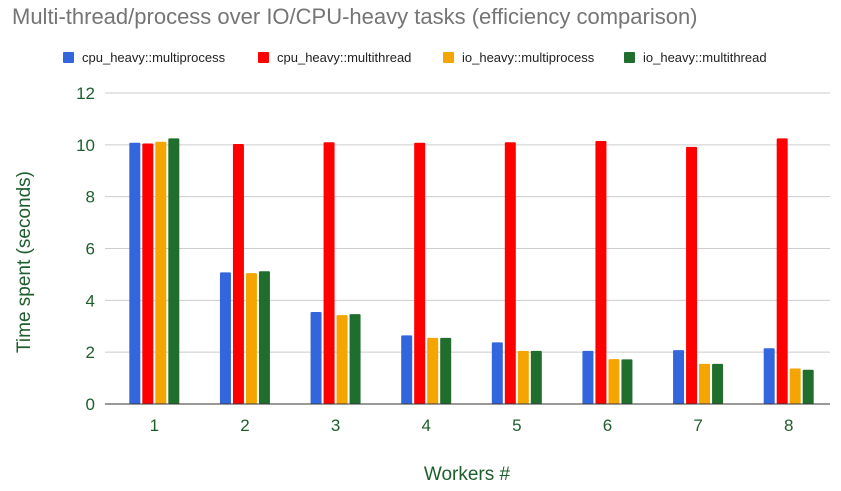  Describe the element at coordinates (154, 425) in the screenshot. I see `x-tick-label: 1` at that location.